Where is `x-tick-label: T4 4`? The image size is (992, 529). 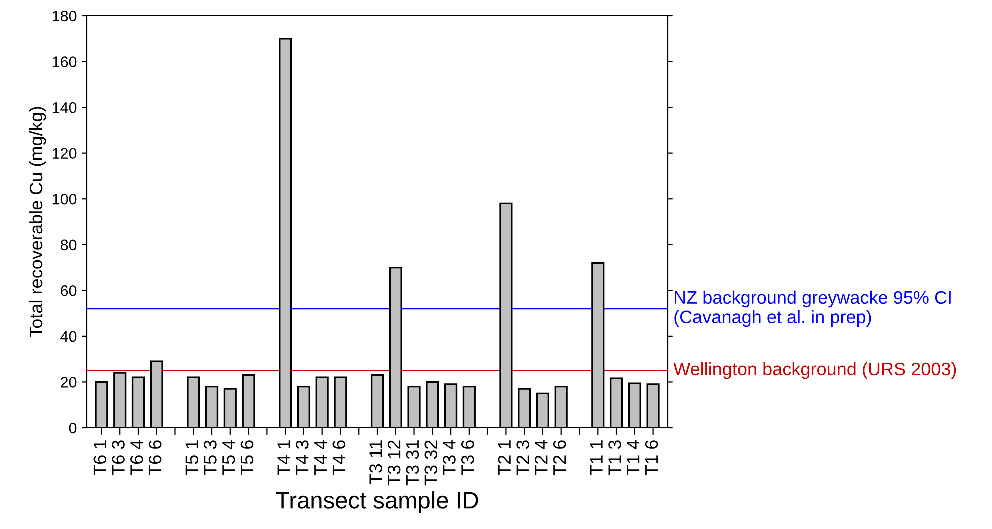
x-tick-label: T4 4 is located at coordinates (321, 458).